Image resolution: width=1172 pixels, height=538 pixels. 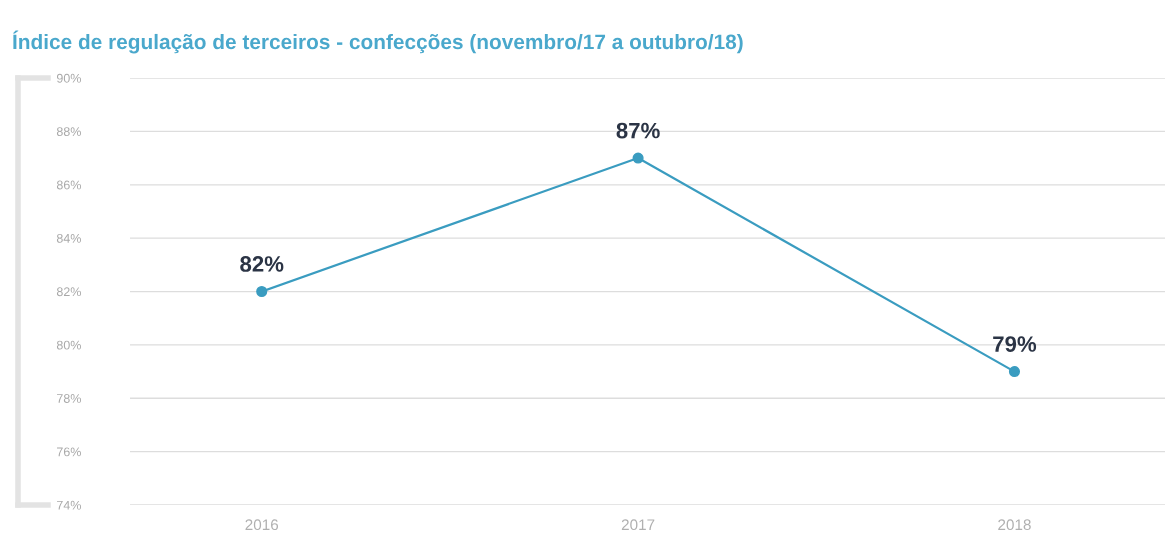 I want to click on y-tick-label: 88%, so click(x=68, y=132).